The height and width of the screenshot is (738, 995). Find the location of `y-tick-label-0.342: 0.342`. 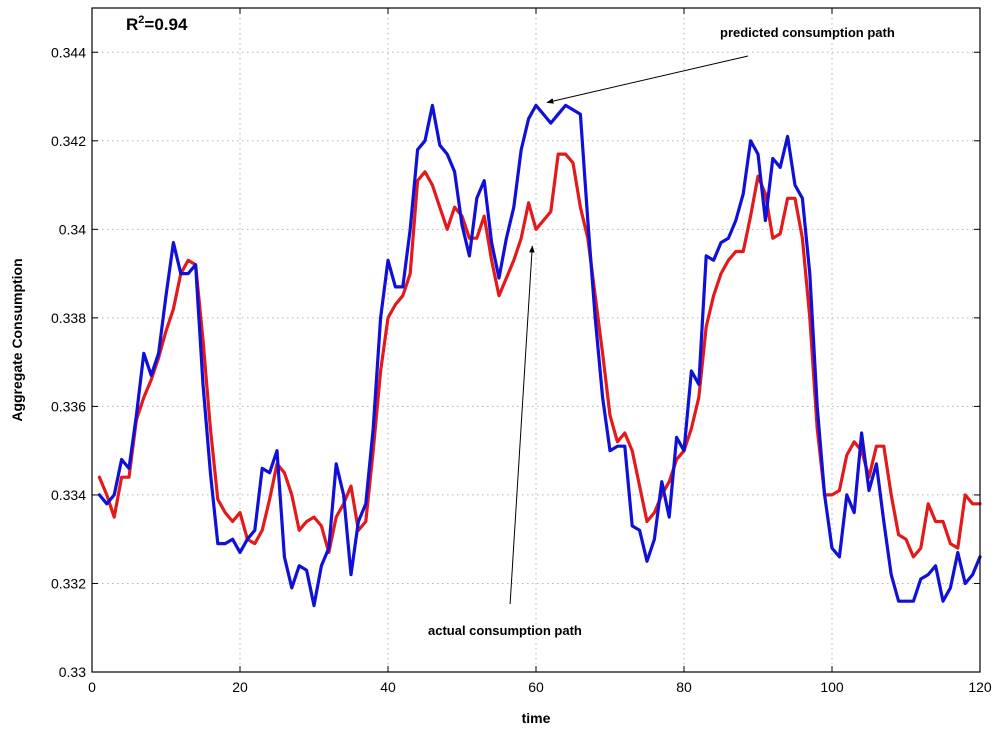

y-tick-label-0.342: 0.342 is located at coordinates (68, 141).